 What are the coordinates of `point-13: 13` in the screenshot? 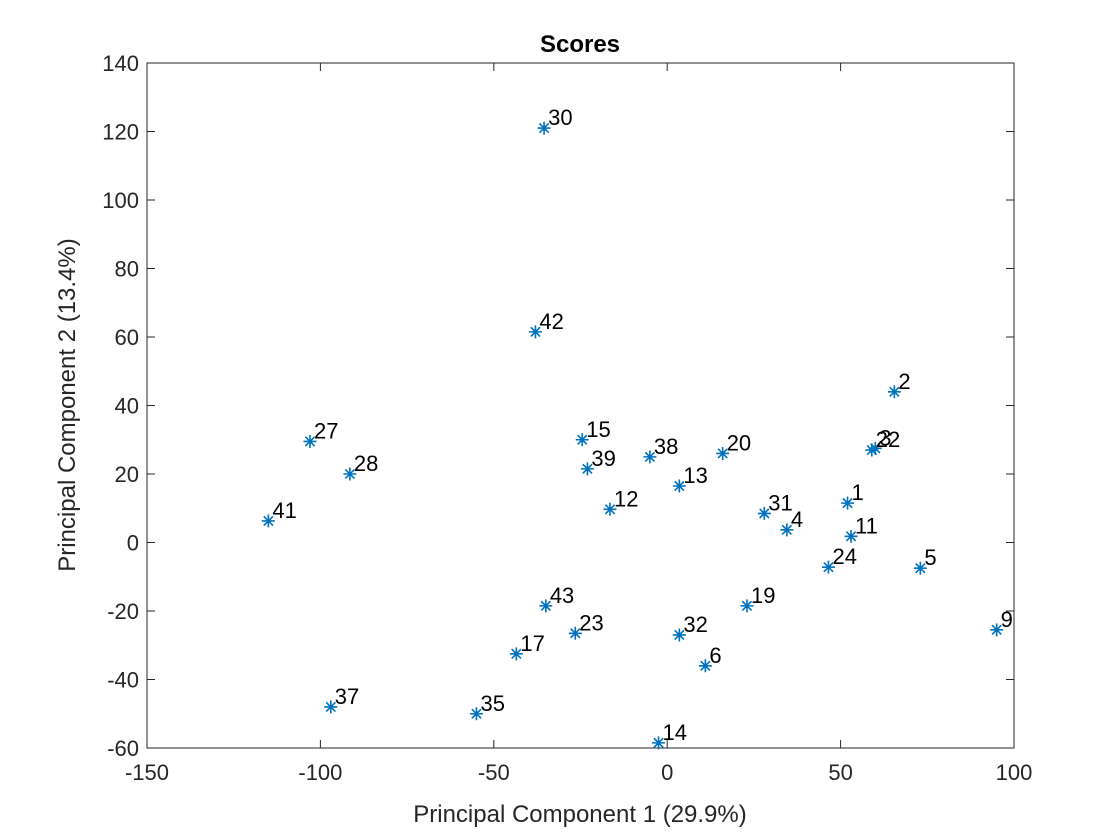 It's located at (690, 478).